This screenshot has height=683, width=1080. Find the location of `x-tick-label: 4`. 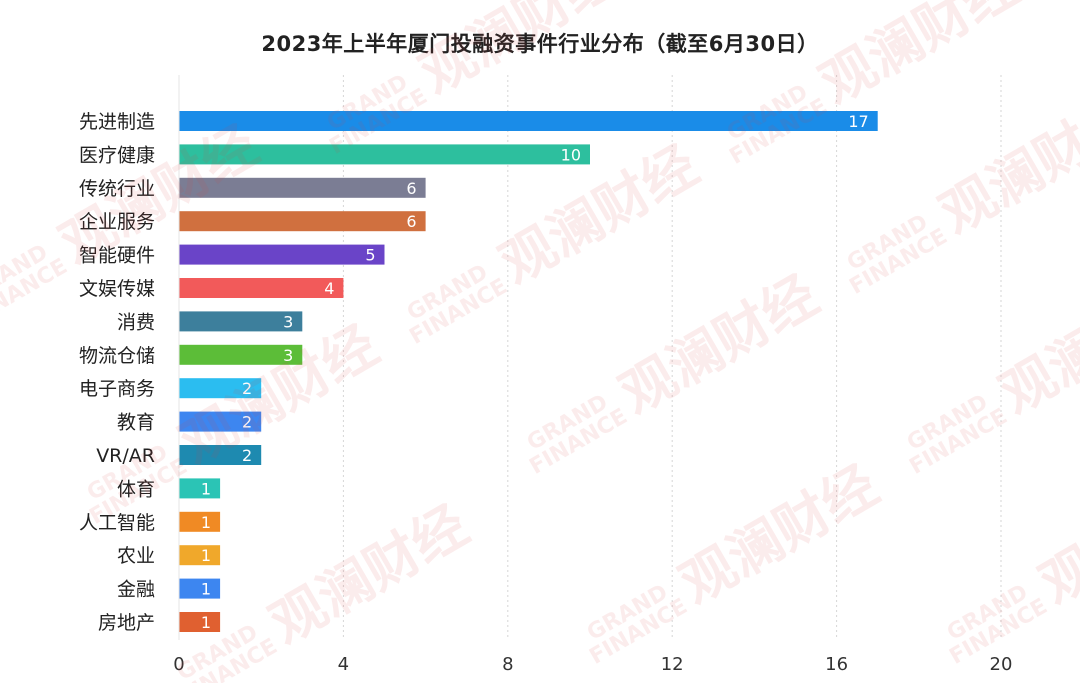

x-tick-label: 4 is located at coordinates (343, 664).